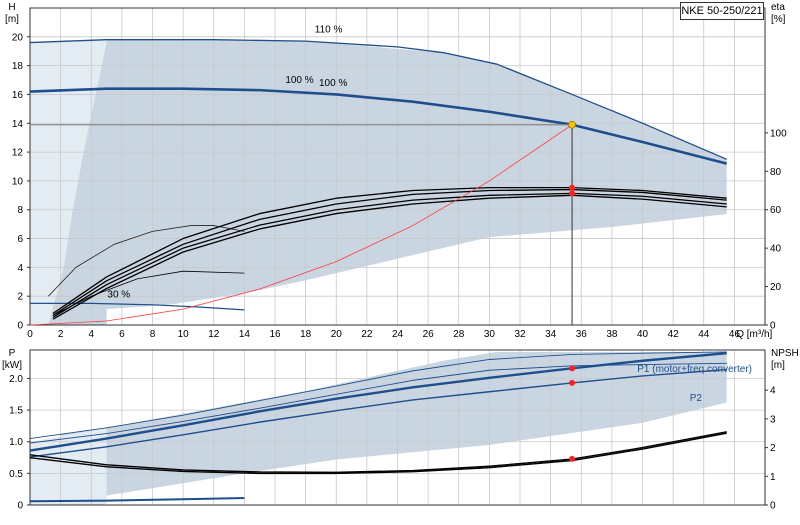  What do you see at coordinates (153, 334) in the screenshot?
I see `x-tick-label-4: 8` at bounding box center [153, 334].